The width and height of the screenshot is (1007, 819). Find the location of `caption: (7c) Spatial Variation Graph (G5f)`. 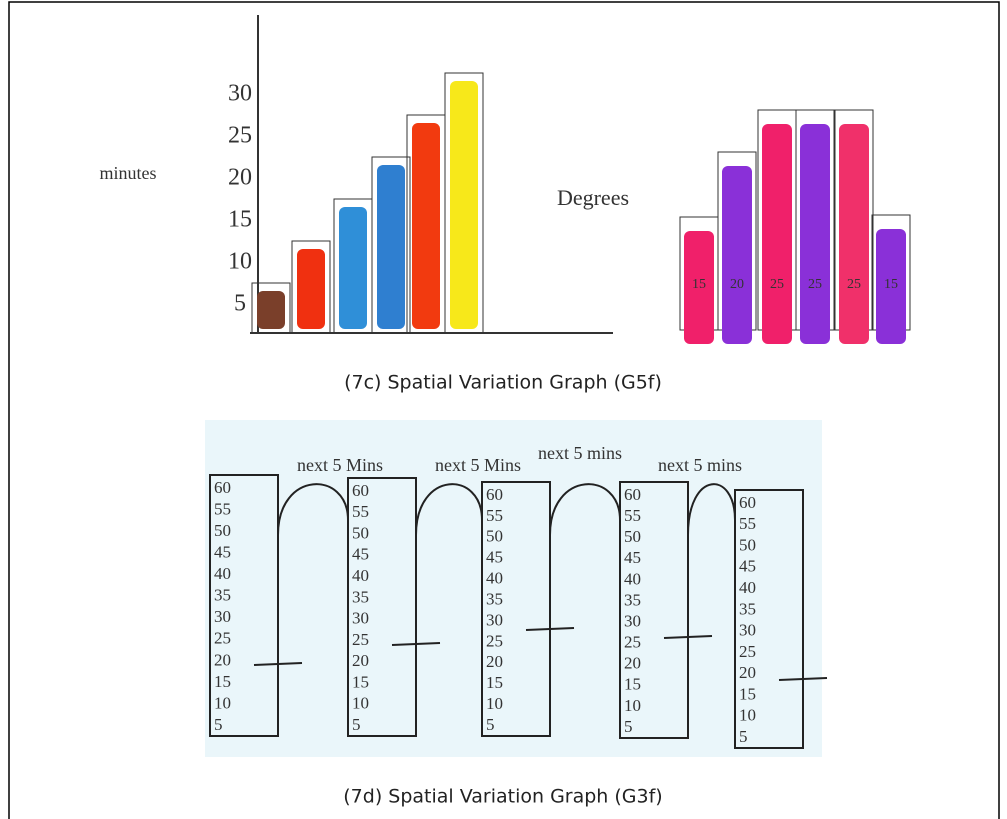

caption: (7c) Spatial Variation Graph (G5f) is located at coordinates (503, 383).